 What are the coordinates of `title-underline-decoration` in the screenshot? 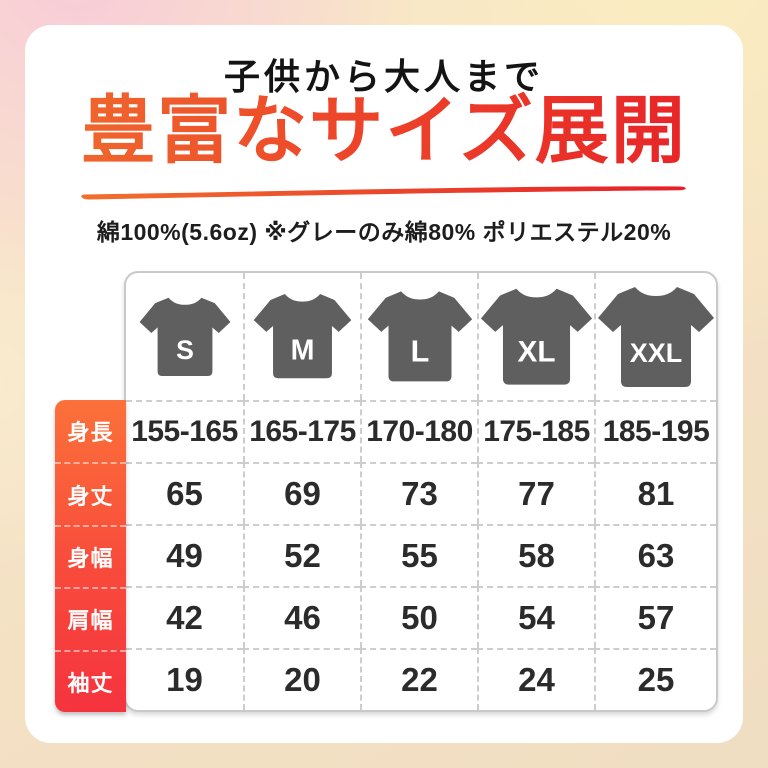 It's located at (383, 193).